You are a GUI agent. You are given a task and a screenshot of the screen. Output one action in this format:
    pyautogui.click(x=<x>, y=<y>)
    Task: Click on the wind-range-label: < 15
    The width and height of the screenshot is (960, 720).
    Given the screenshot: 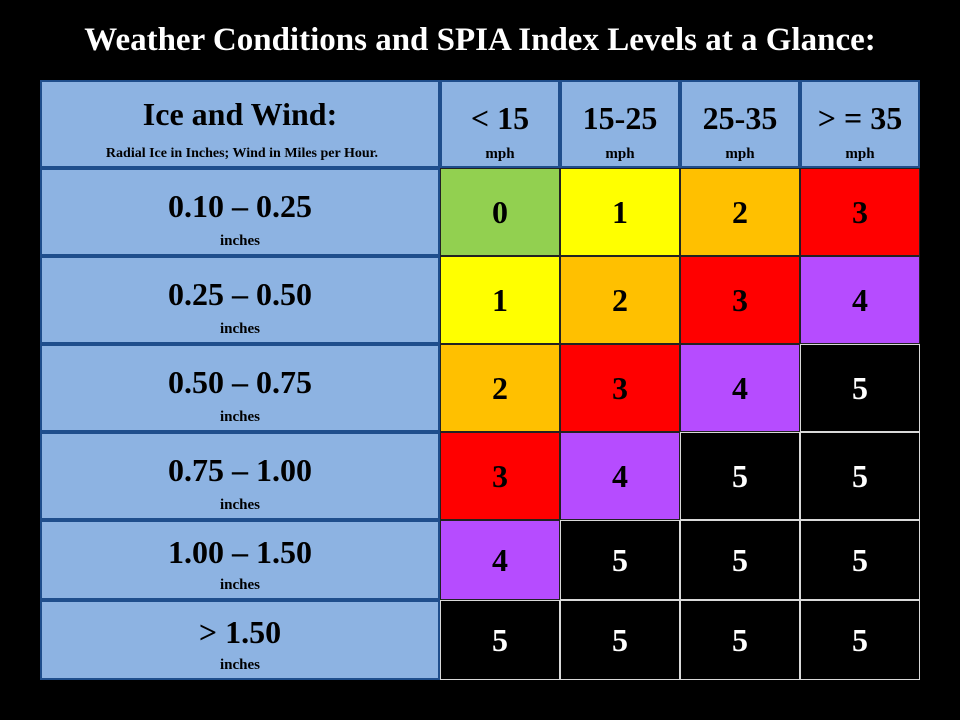 What is the action you would take?
    pyautogui.click(x=500, y=118)
    